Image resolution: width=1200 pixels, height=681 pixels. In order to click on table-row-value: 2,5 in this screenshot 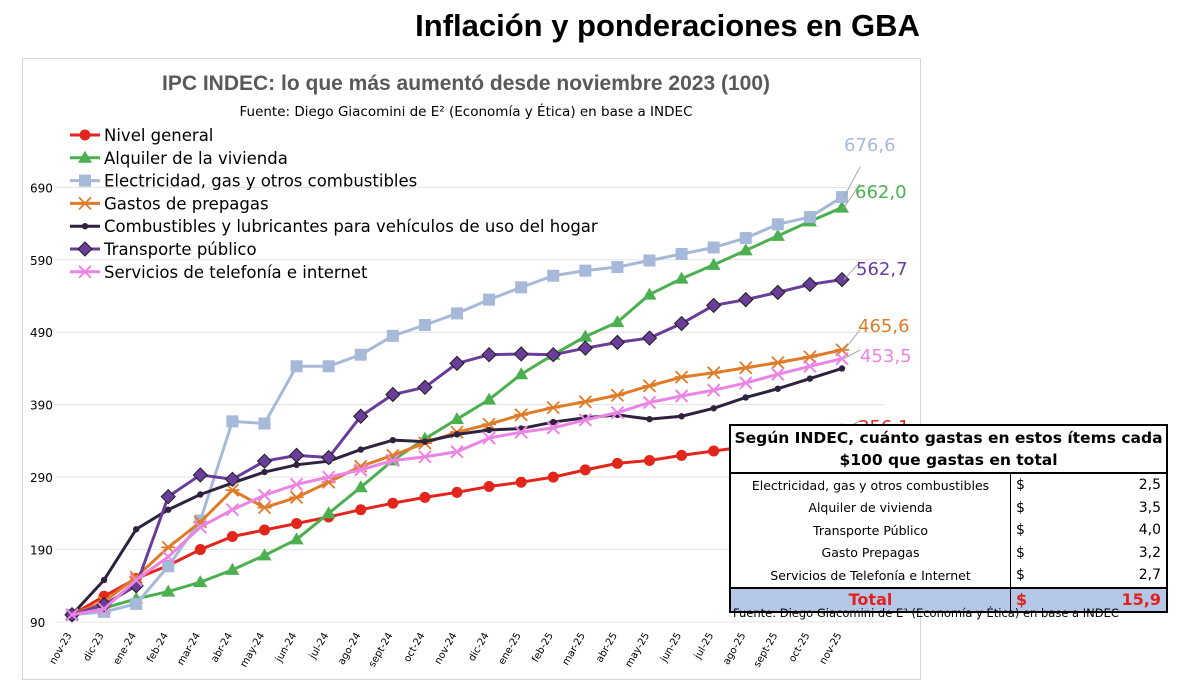, I will do `click(1102, 485)`.